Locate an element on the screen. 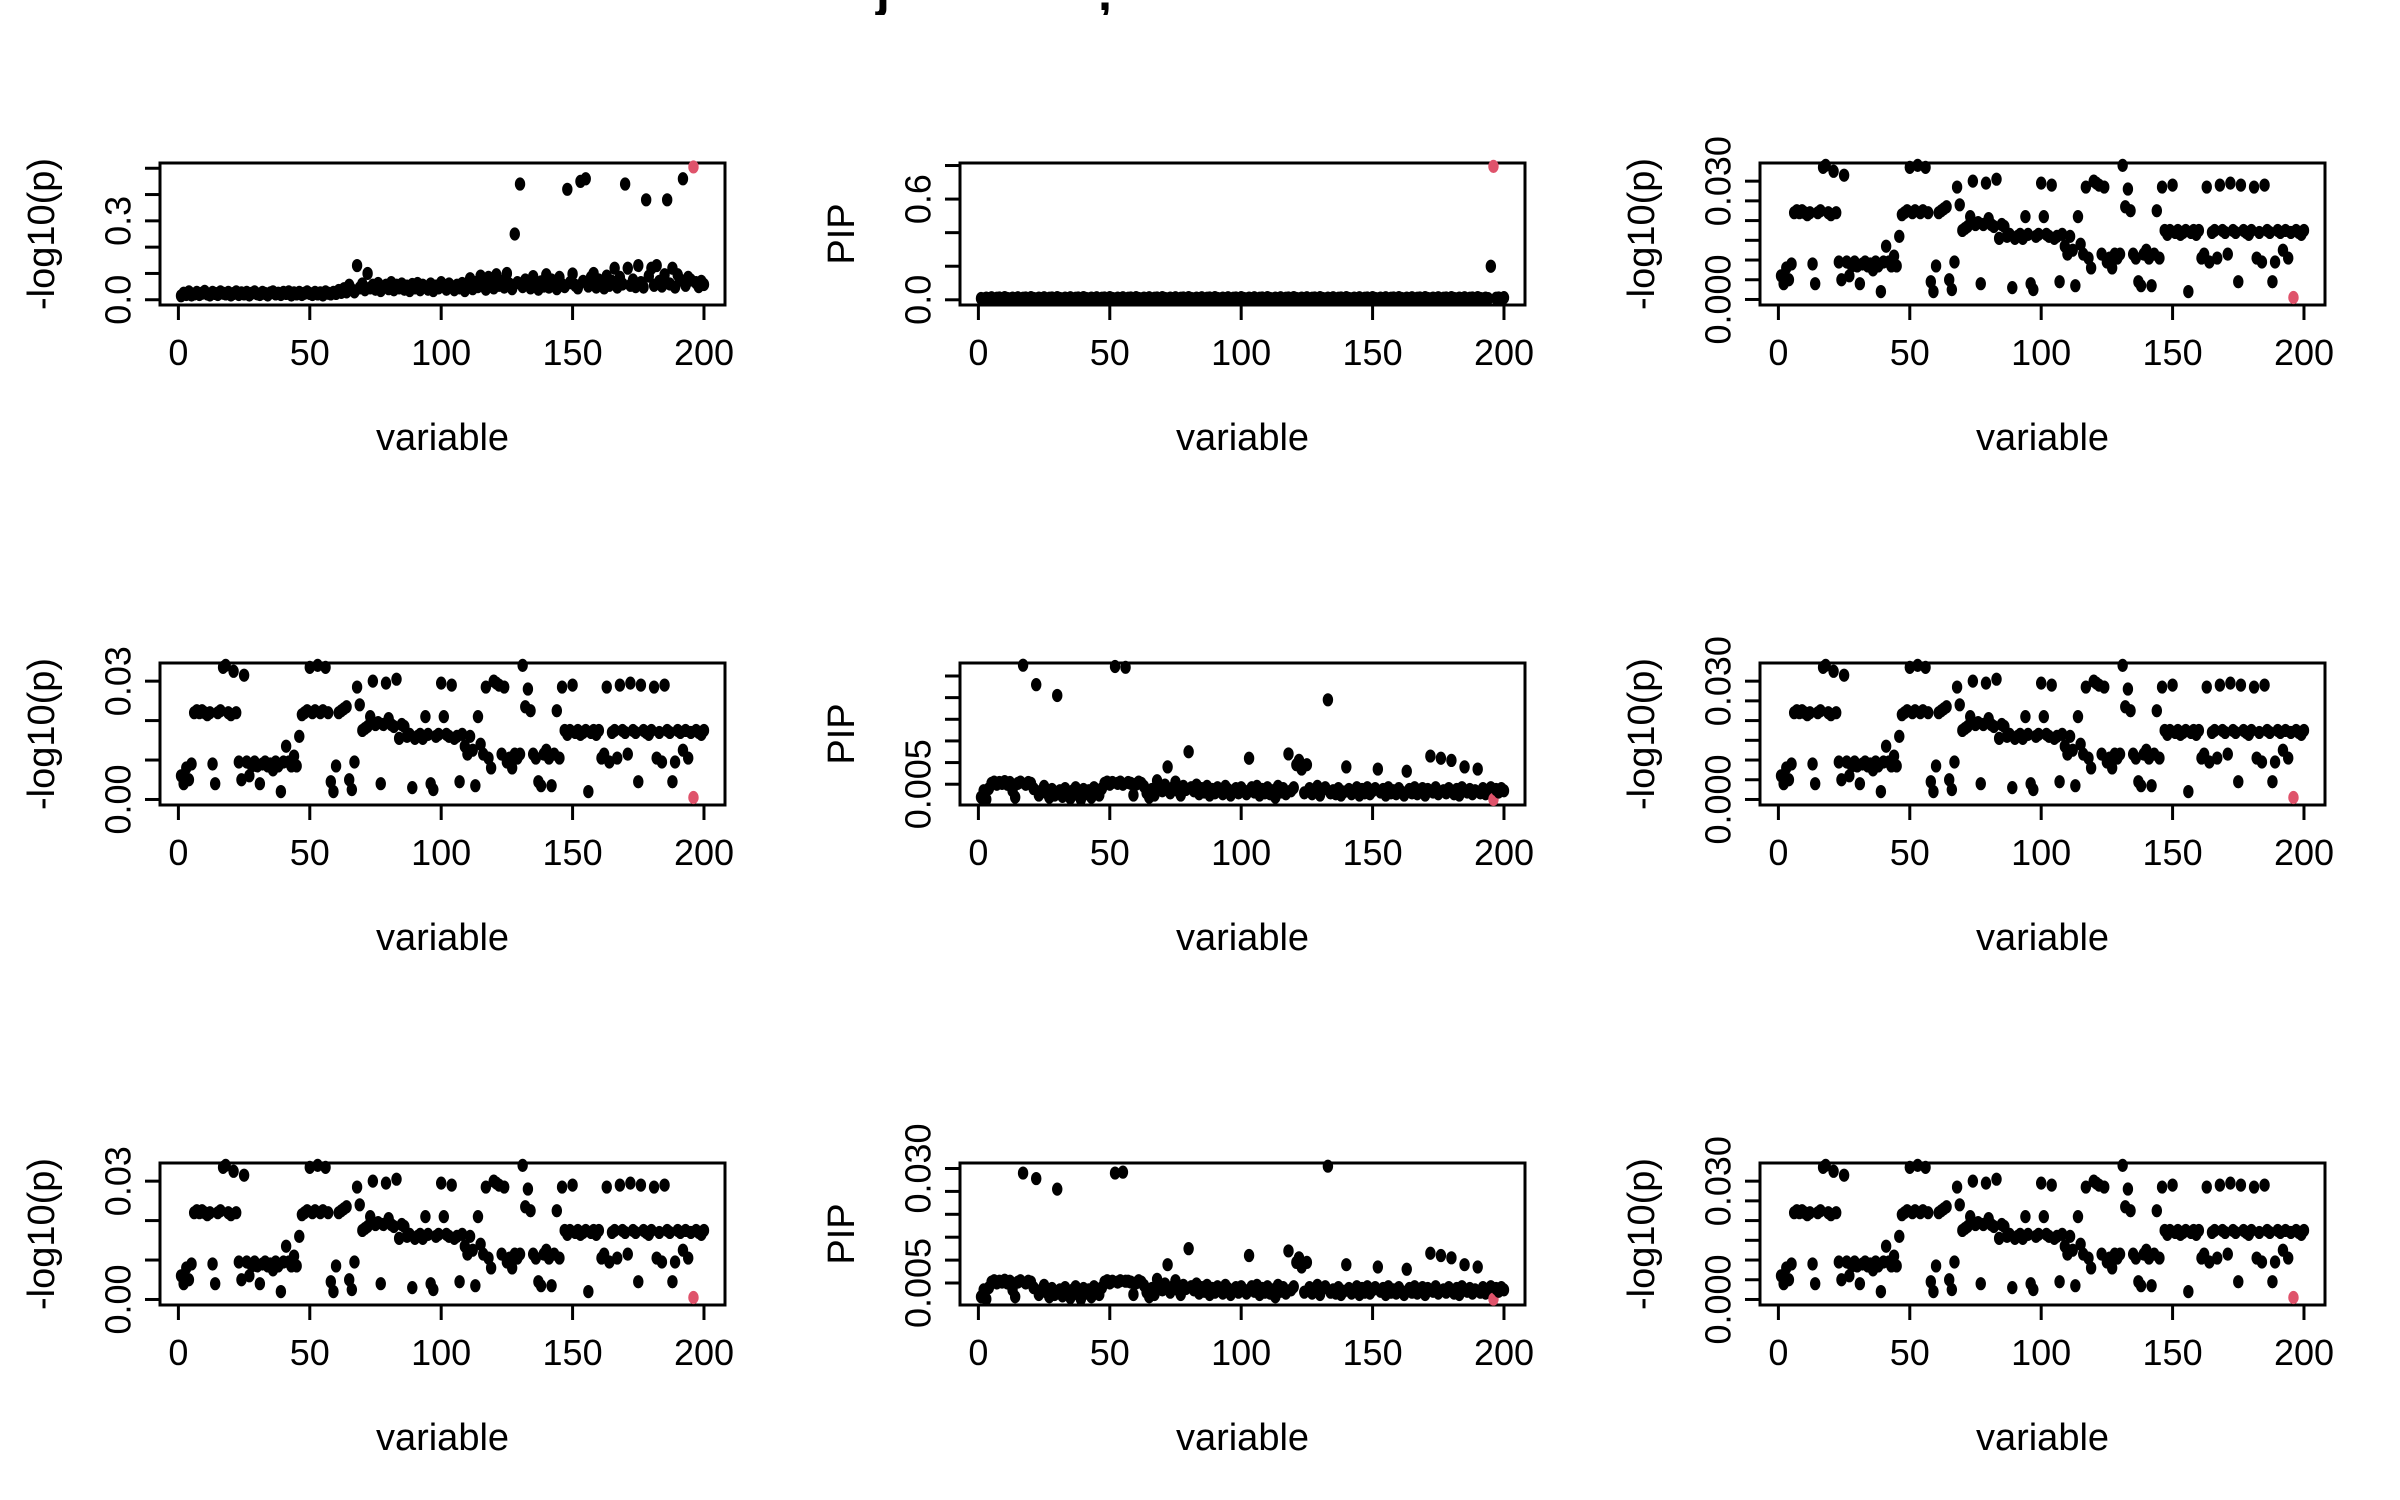 Image resolution: width=2400 pixels, height=1500 pixels. y-tick-label: 0.000 is located at coordinates (1718, 1299).